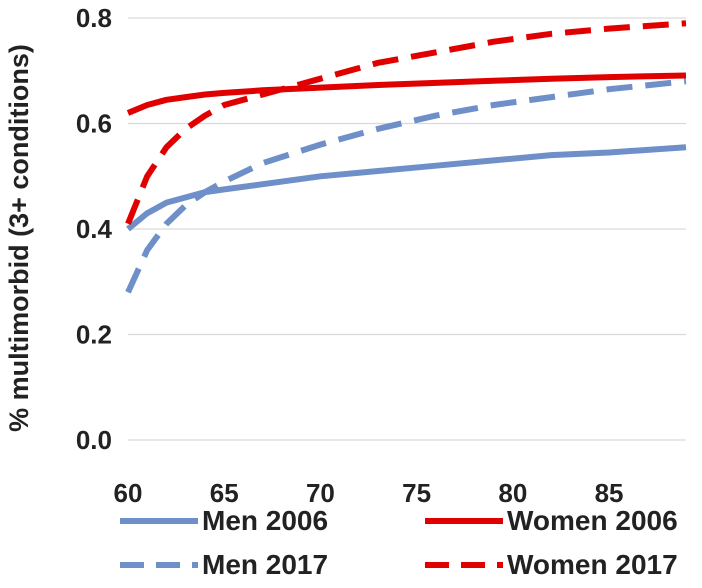 The width and height of the screenshot is (702, 588). I want to click on x-tick-label: 80, so click(512, 493).